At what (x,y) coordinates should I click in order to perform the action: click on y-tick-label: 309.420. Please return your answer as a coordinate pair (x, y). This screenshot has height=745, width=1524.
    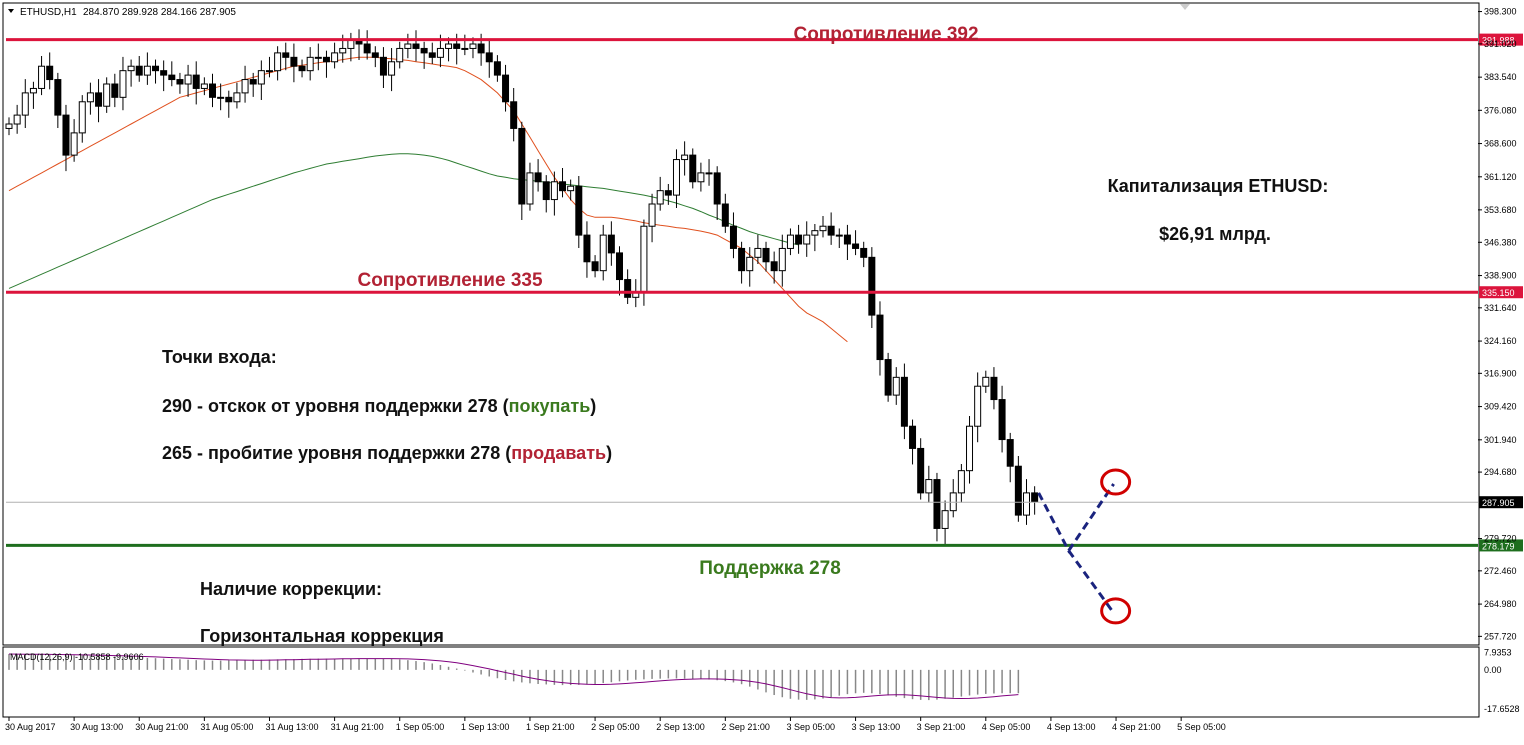
    Looking at the image, I should click on (1500, 407).